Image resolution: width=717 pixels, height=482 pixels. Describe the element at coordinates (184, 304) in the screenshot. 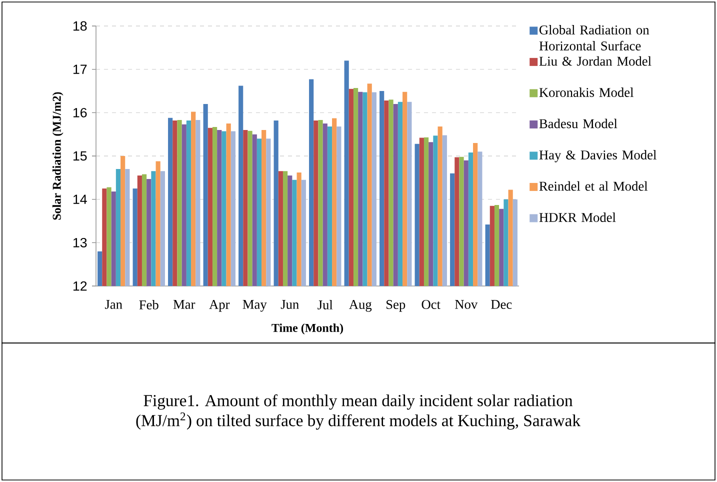

I see `x-tick-label: Mar` at that location.